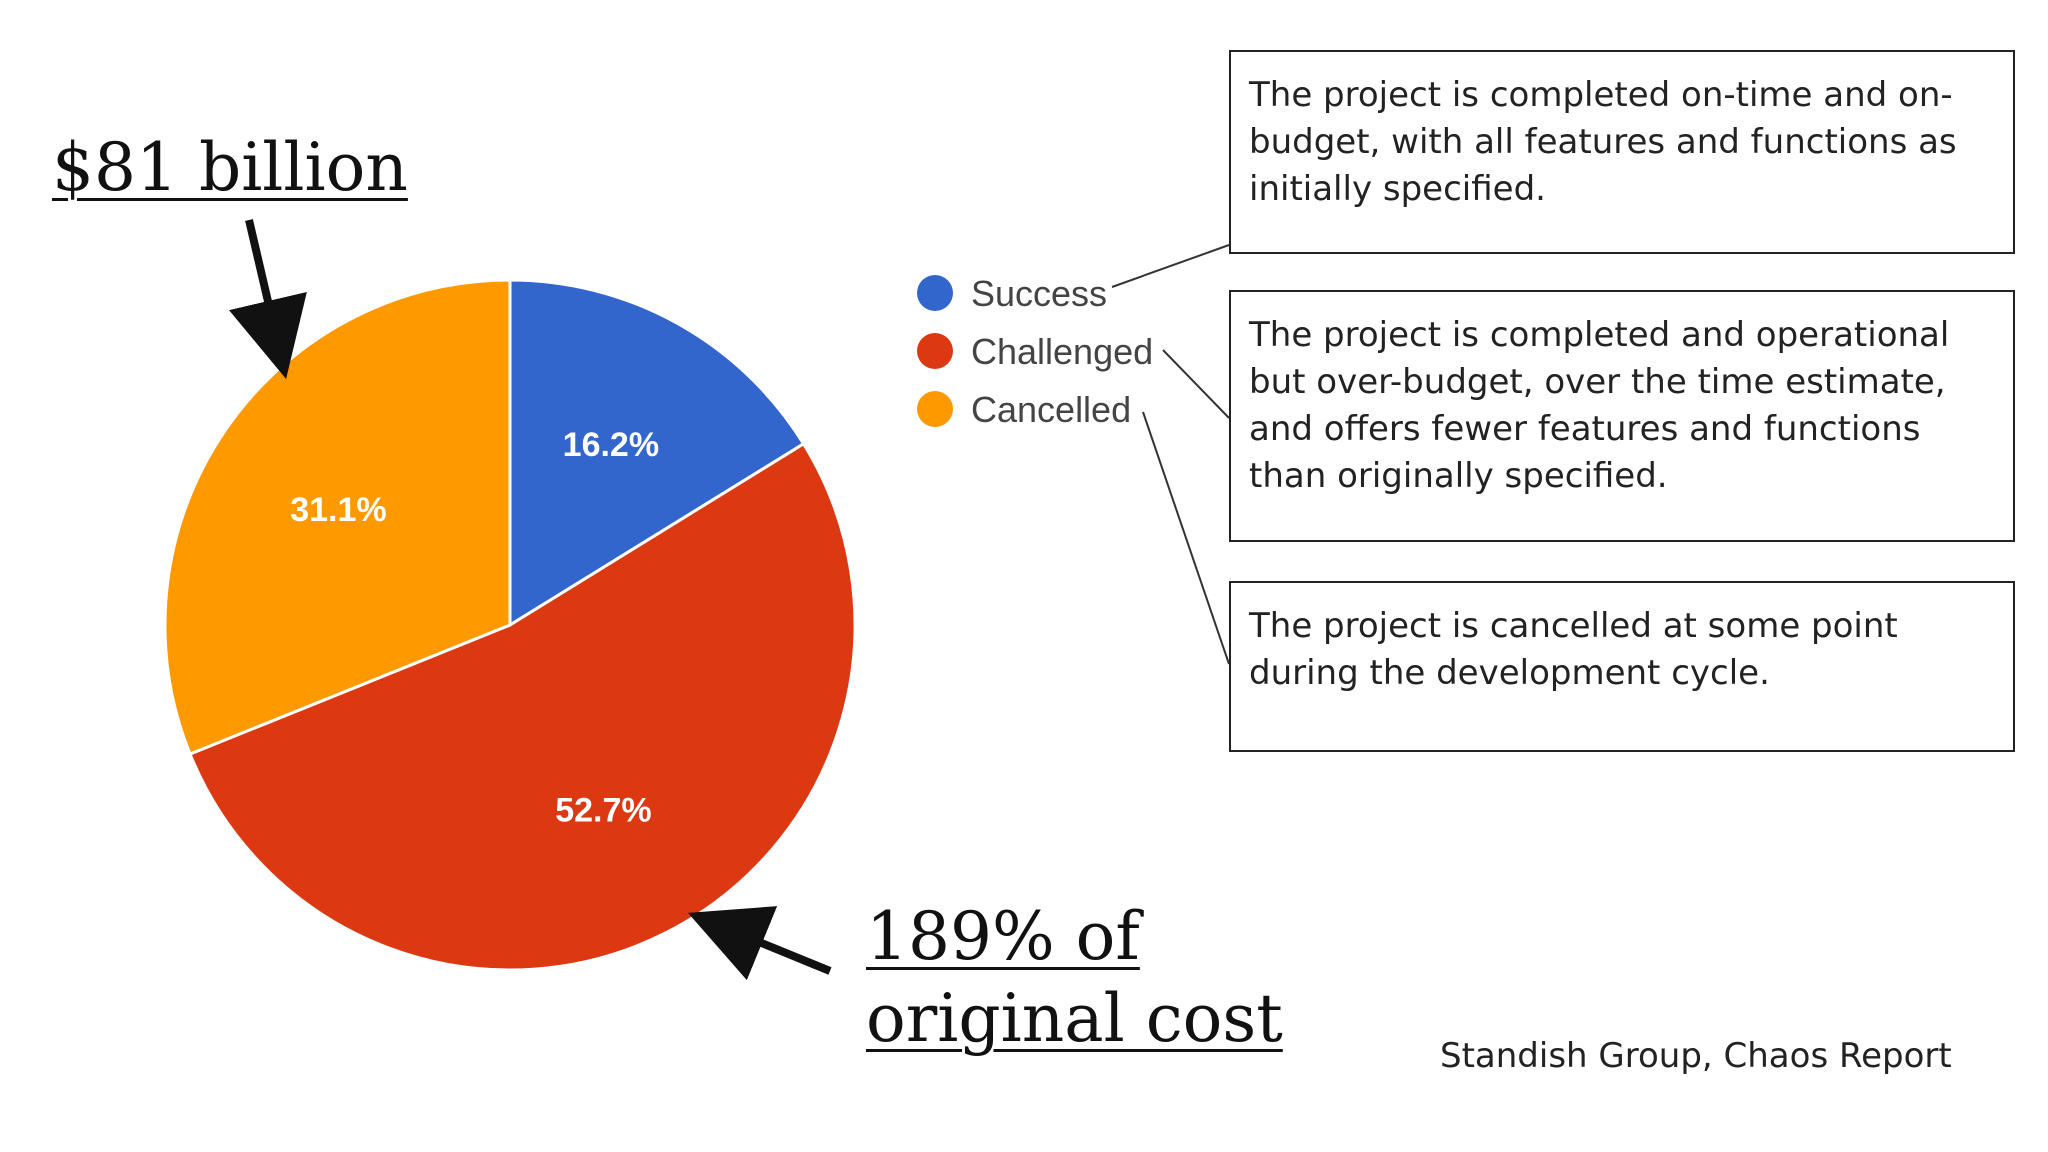 The image size is (2048, 1152). What do you see at coordinates (1170, 266) in the screenshot?
I see `connector-success` at bounding box center [1170, 266].